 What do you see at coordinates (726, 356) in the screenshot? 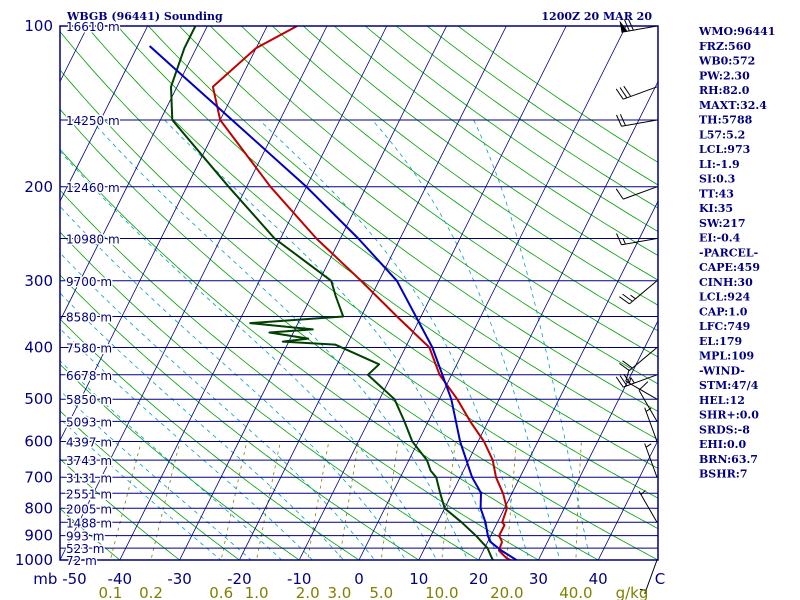
I see `index-item: MPL:109` at bounding box center [726, 356].